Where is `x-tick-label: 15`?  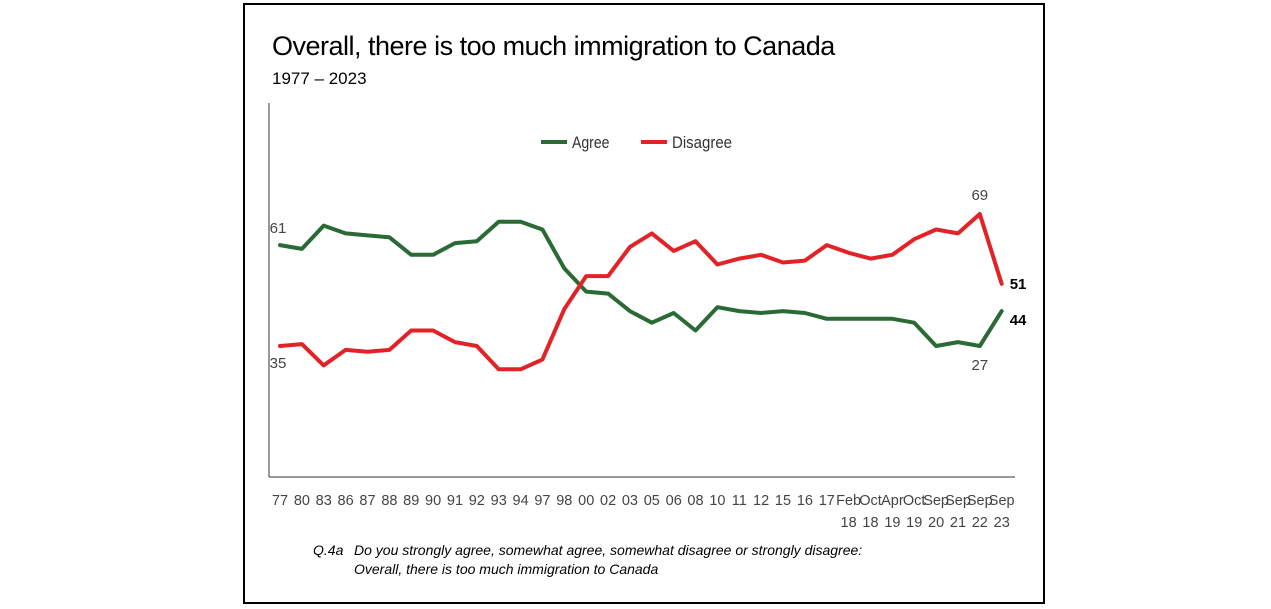
x-tick-label: 15 is located at coordinates (783, 501).